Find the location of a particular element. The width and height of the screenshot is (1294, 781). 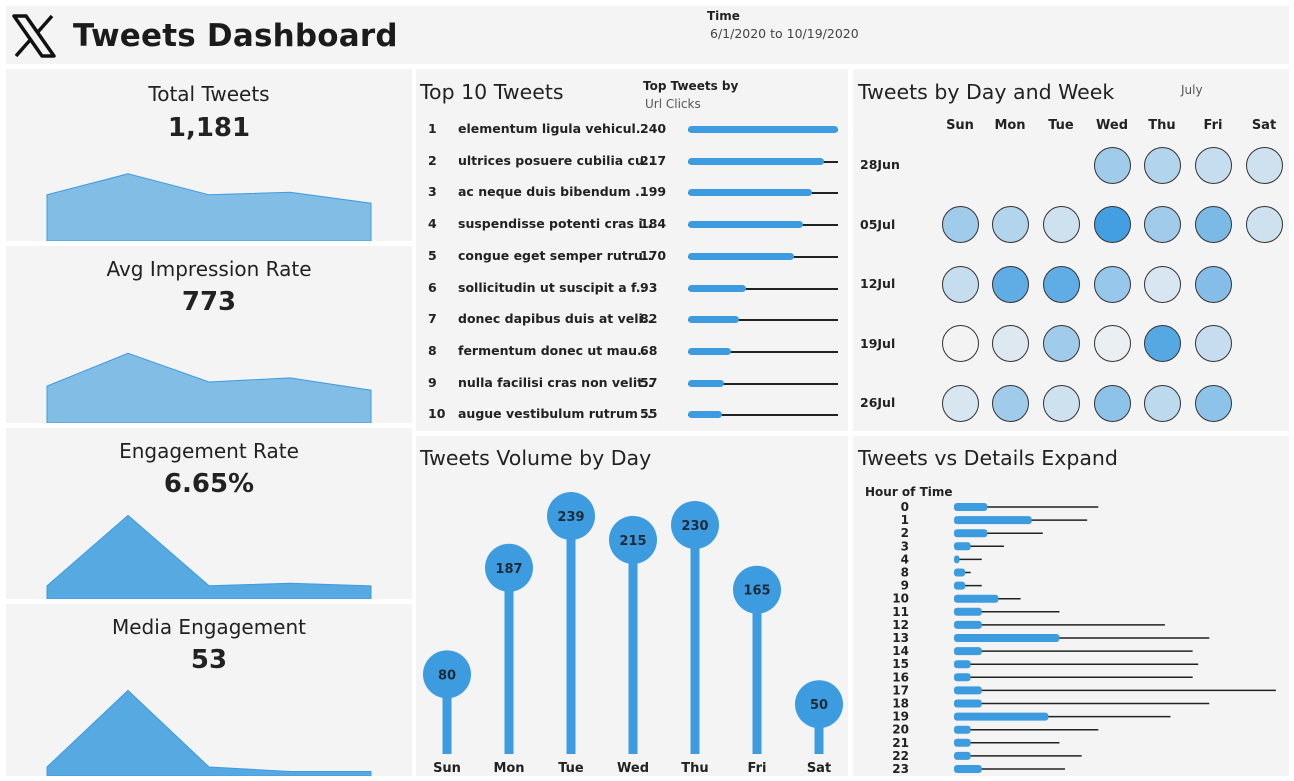

top-tweet-row: 5 congue eget semper rutru.. 170 is located at coordinates (632, 258).